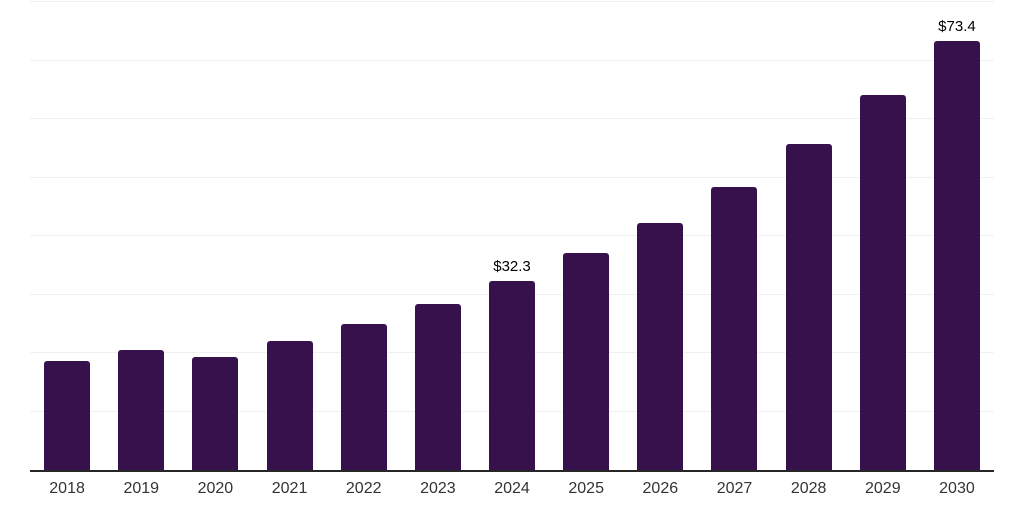 The image size is (1024, 512). Describe the element at coordinates (957, 26) in the screenshot. I see `data-label-2030: $73.4` at that location.